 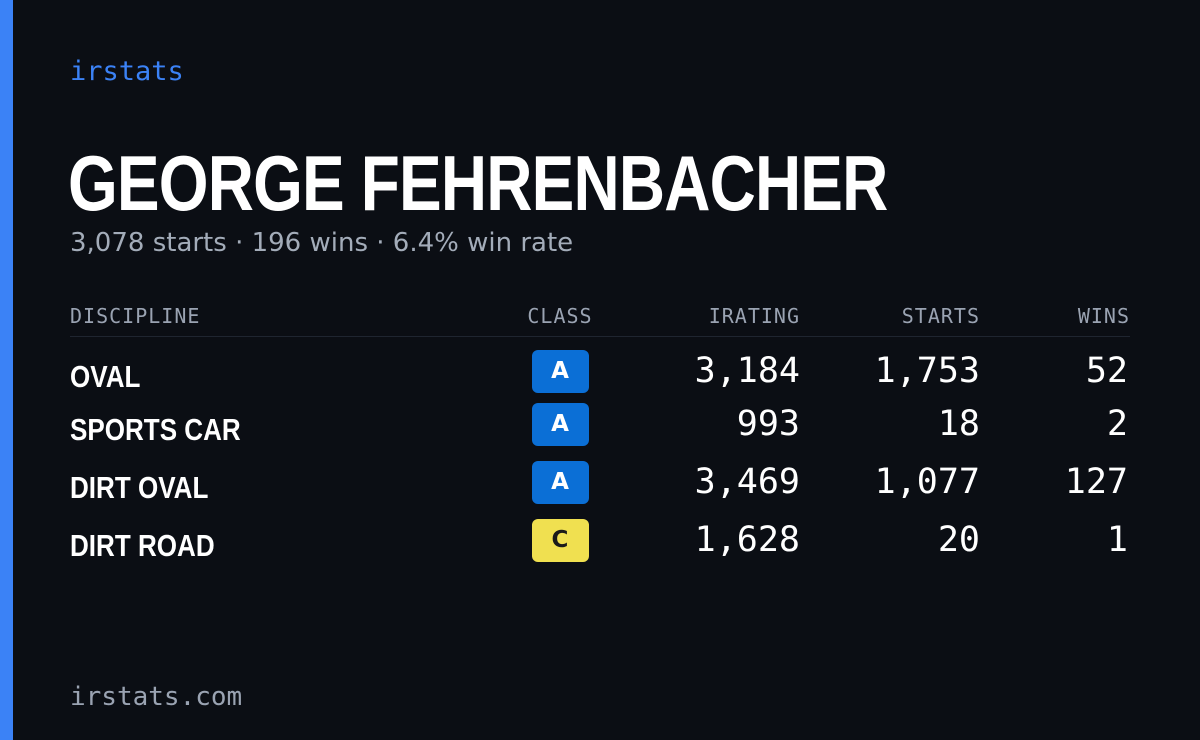 What do you see at coordinates (600, 540) in the screenshot?
I see `table-row: DIRT ROAD C 1,628 20 1` at bounding box center [600, 540].